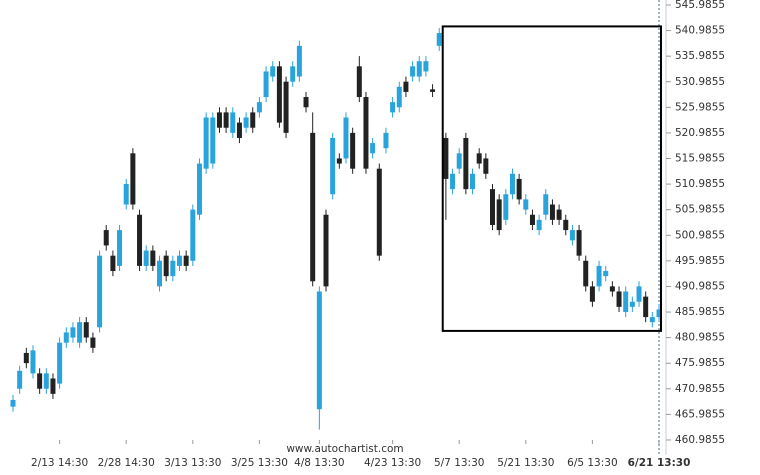 This screenshot has height=475, width=760. I want to click on x-tick-label: 4/23 13:30, so click(392, 463).